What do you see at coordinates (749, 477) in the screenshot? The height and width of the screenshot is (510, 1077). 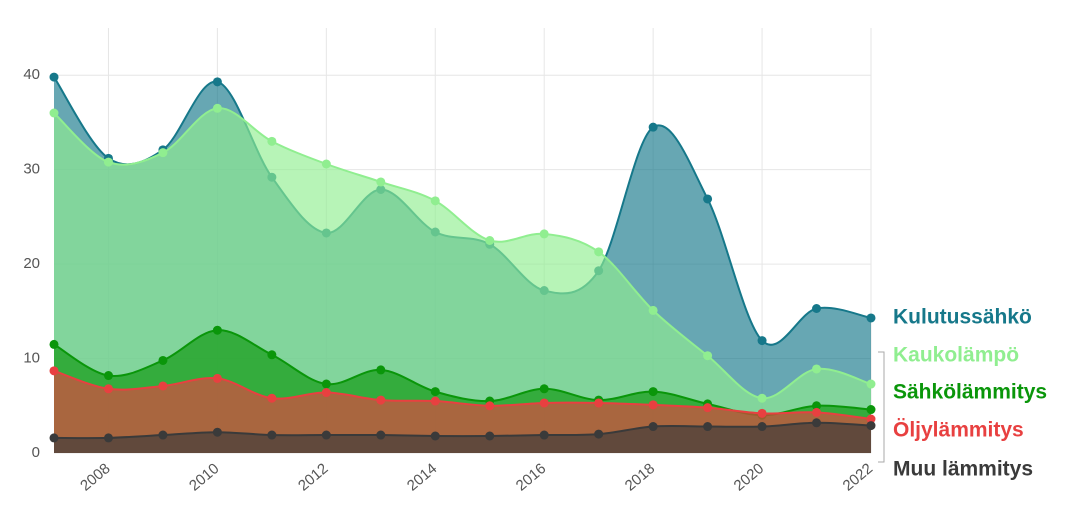 I see `x-tick-label: 2020` at bounding box center [749, 477].